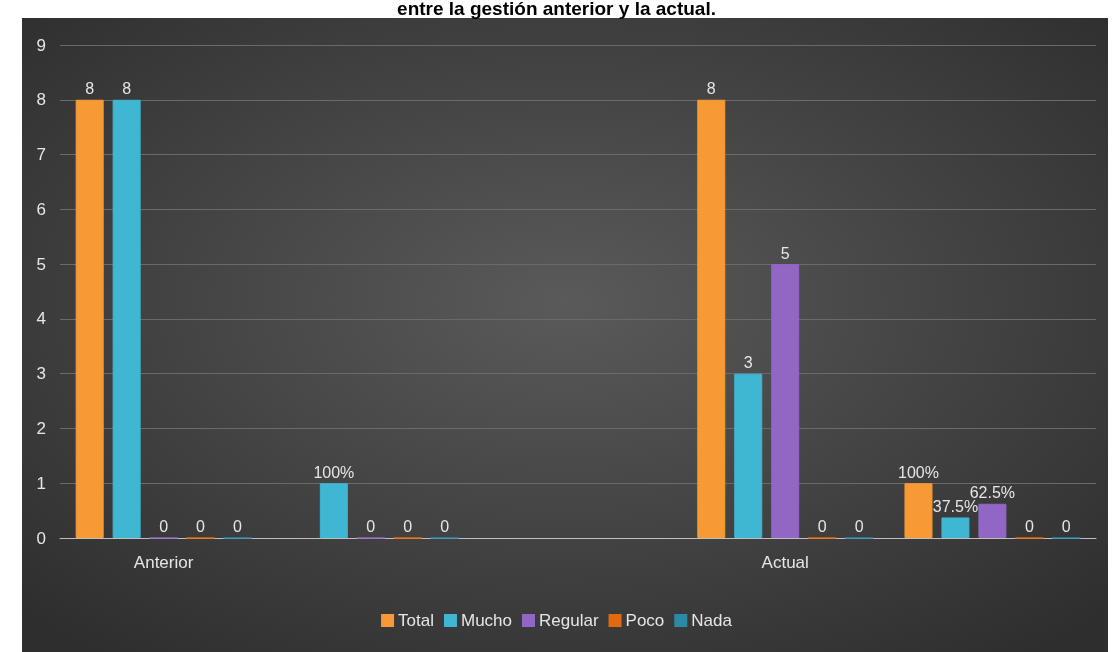  I want to click on x-tick-label: Actual, so click(785, 562).